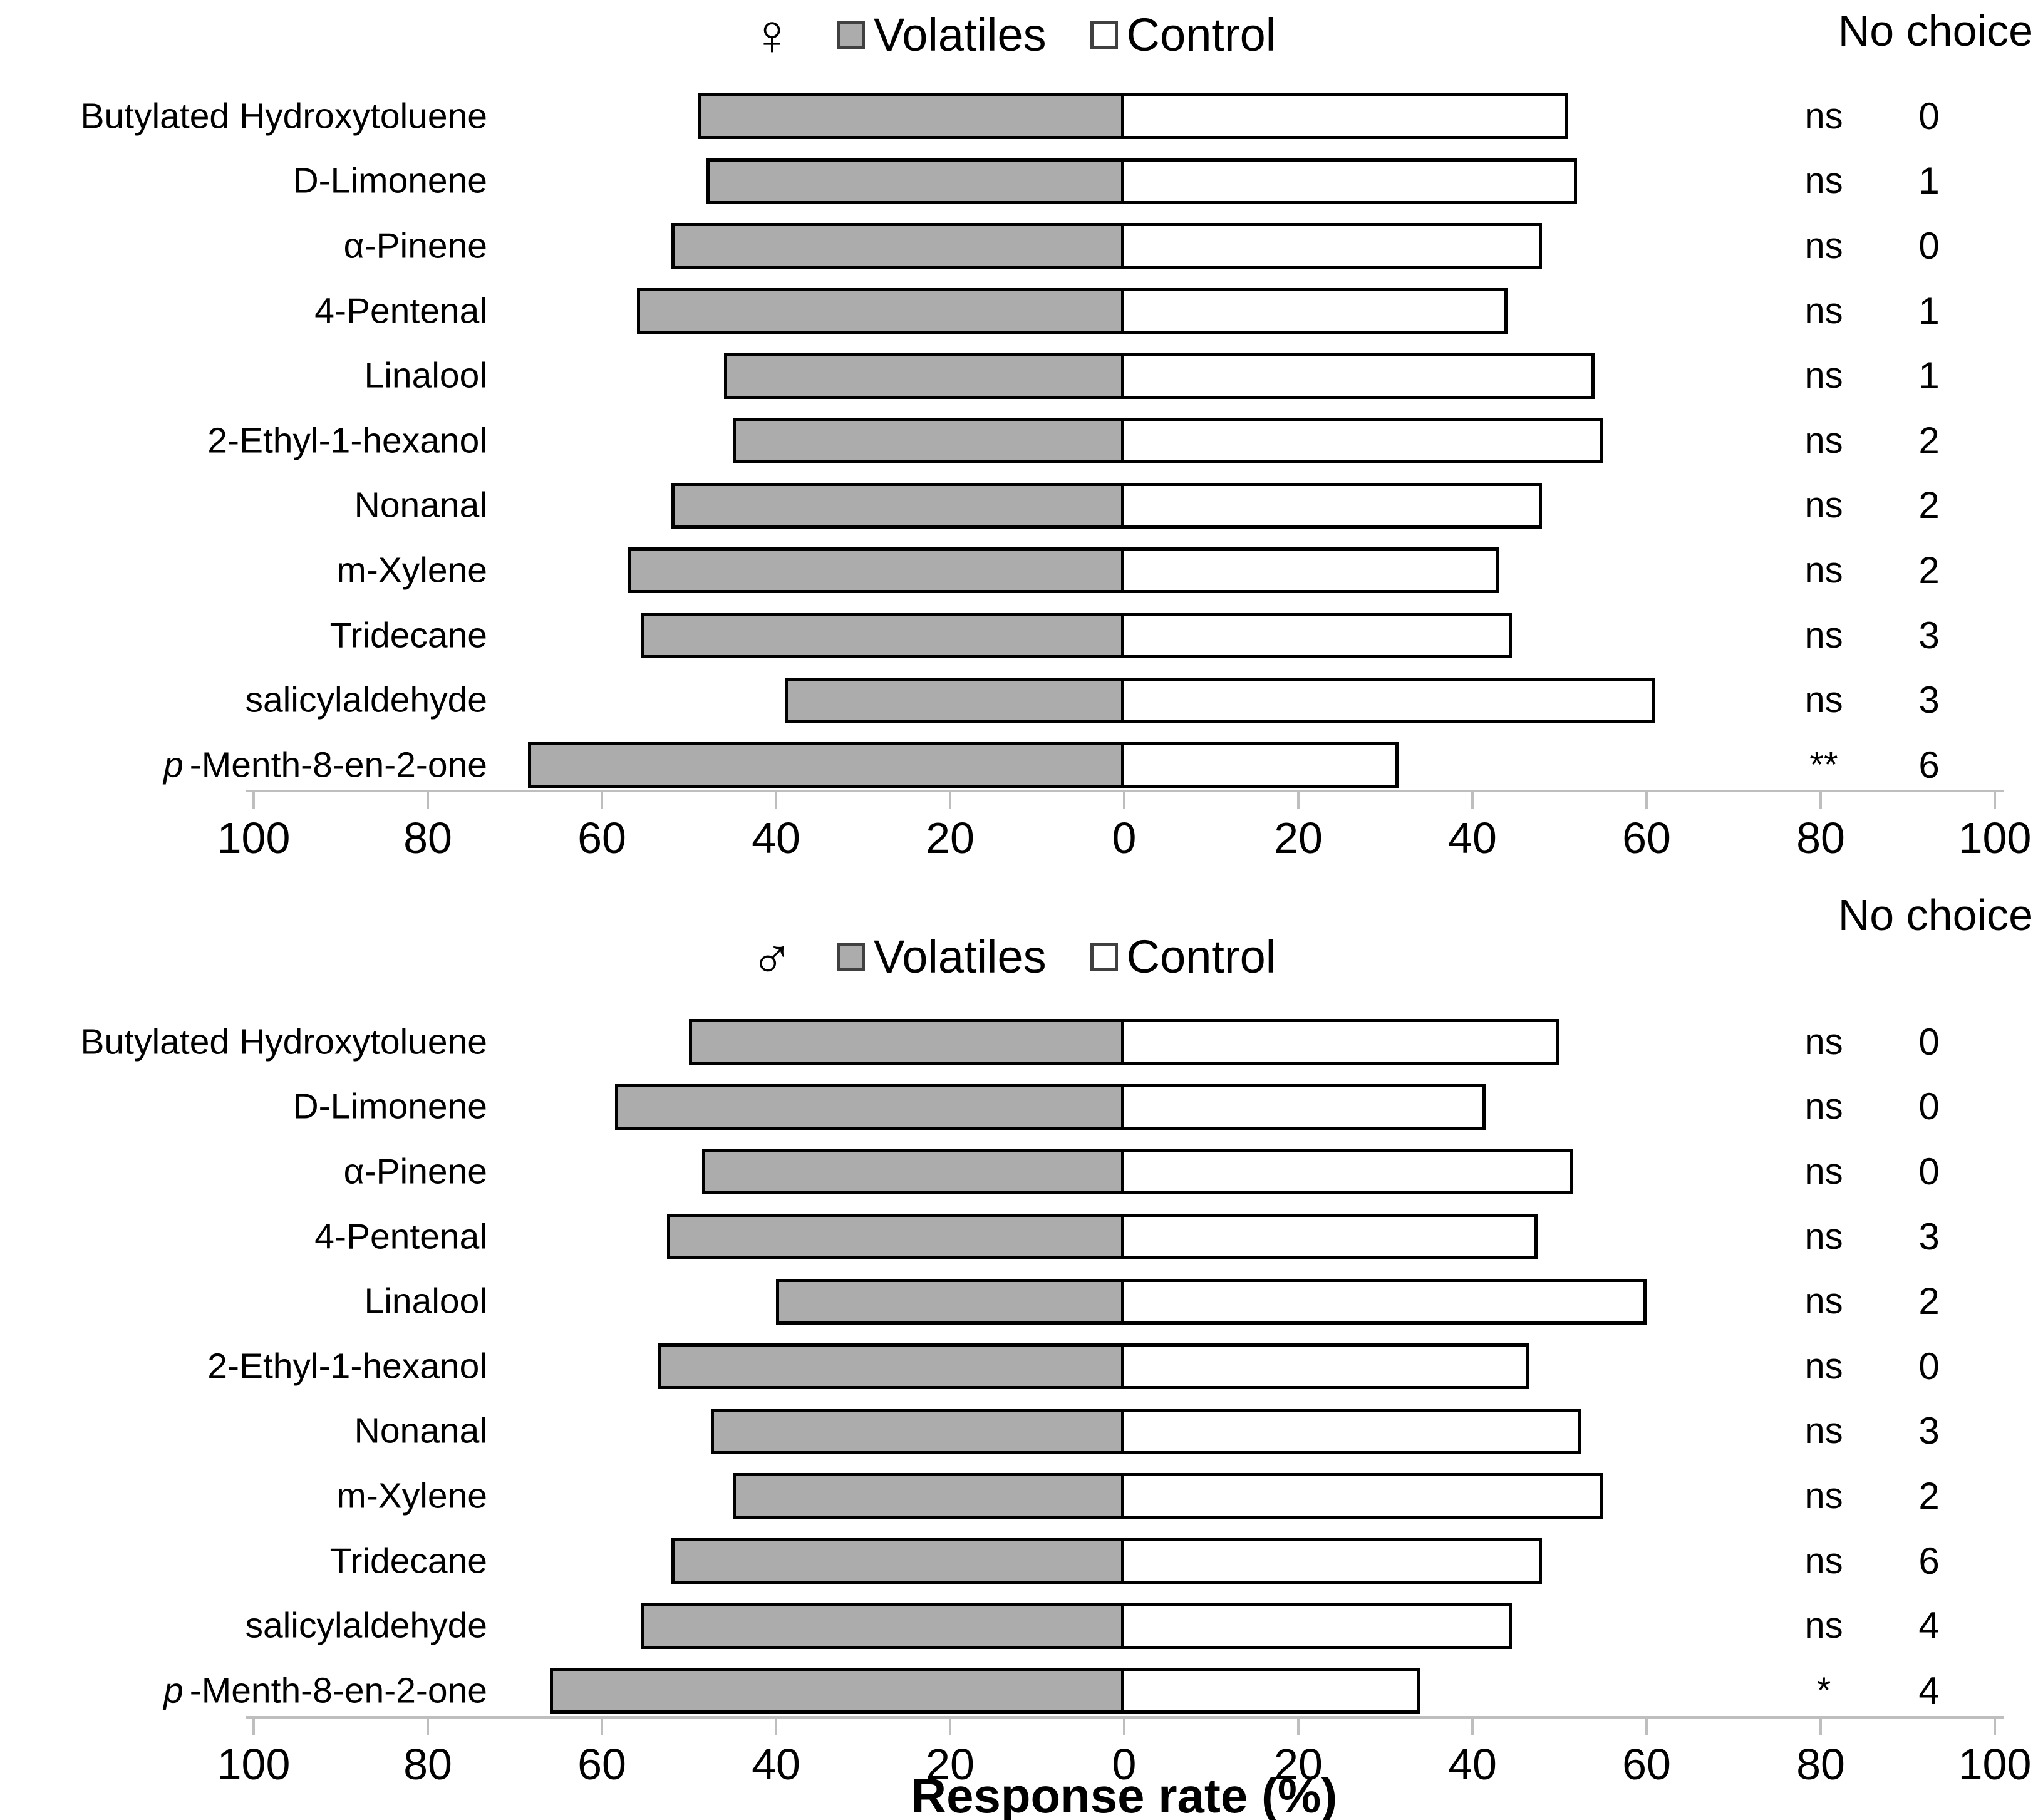 The width and height of the screenshot is (2043, 1820). I want to click on chart-row: p -Menth-8-en-2-one ** 6, so click(1021, 766).